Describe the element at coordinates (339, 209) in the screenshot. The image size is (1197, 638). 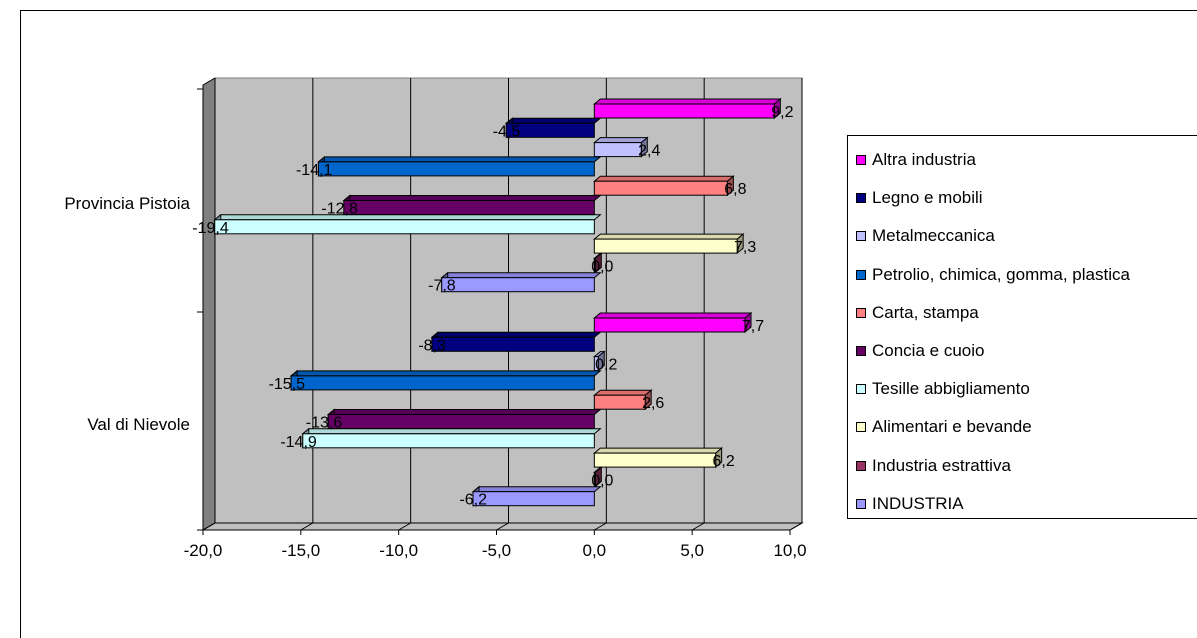
I see `data-label: -12,8` at that location.